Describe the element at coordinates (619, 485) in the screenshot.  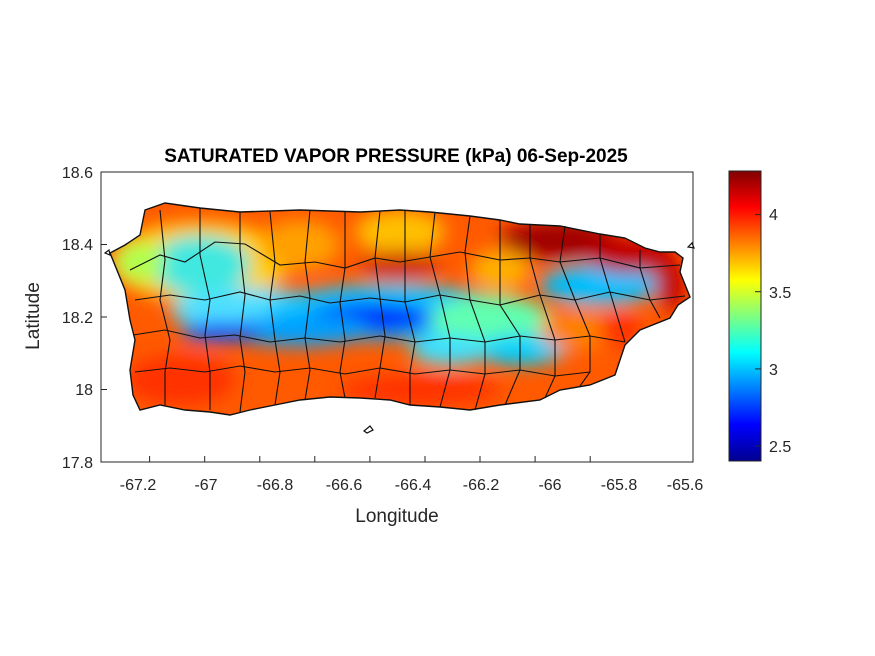
I see `x-tick-label: -65.8` at that location.